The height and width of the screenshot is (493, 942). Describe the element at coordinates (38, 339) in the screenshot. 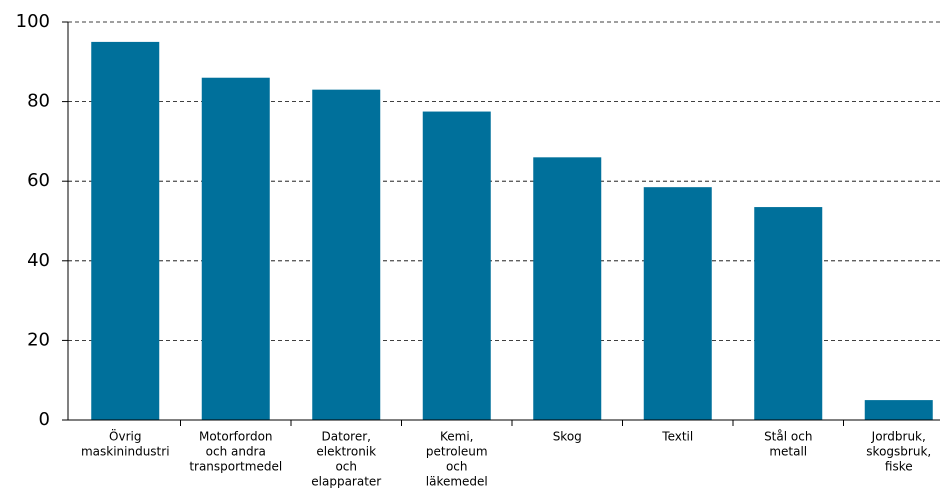

I see `y-tick-label: 20` at that location.